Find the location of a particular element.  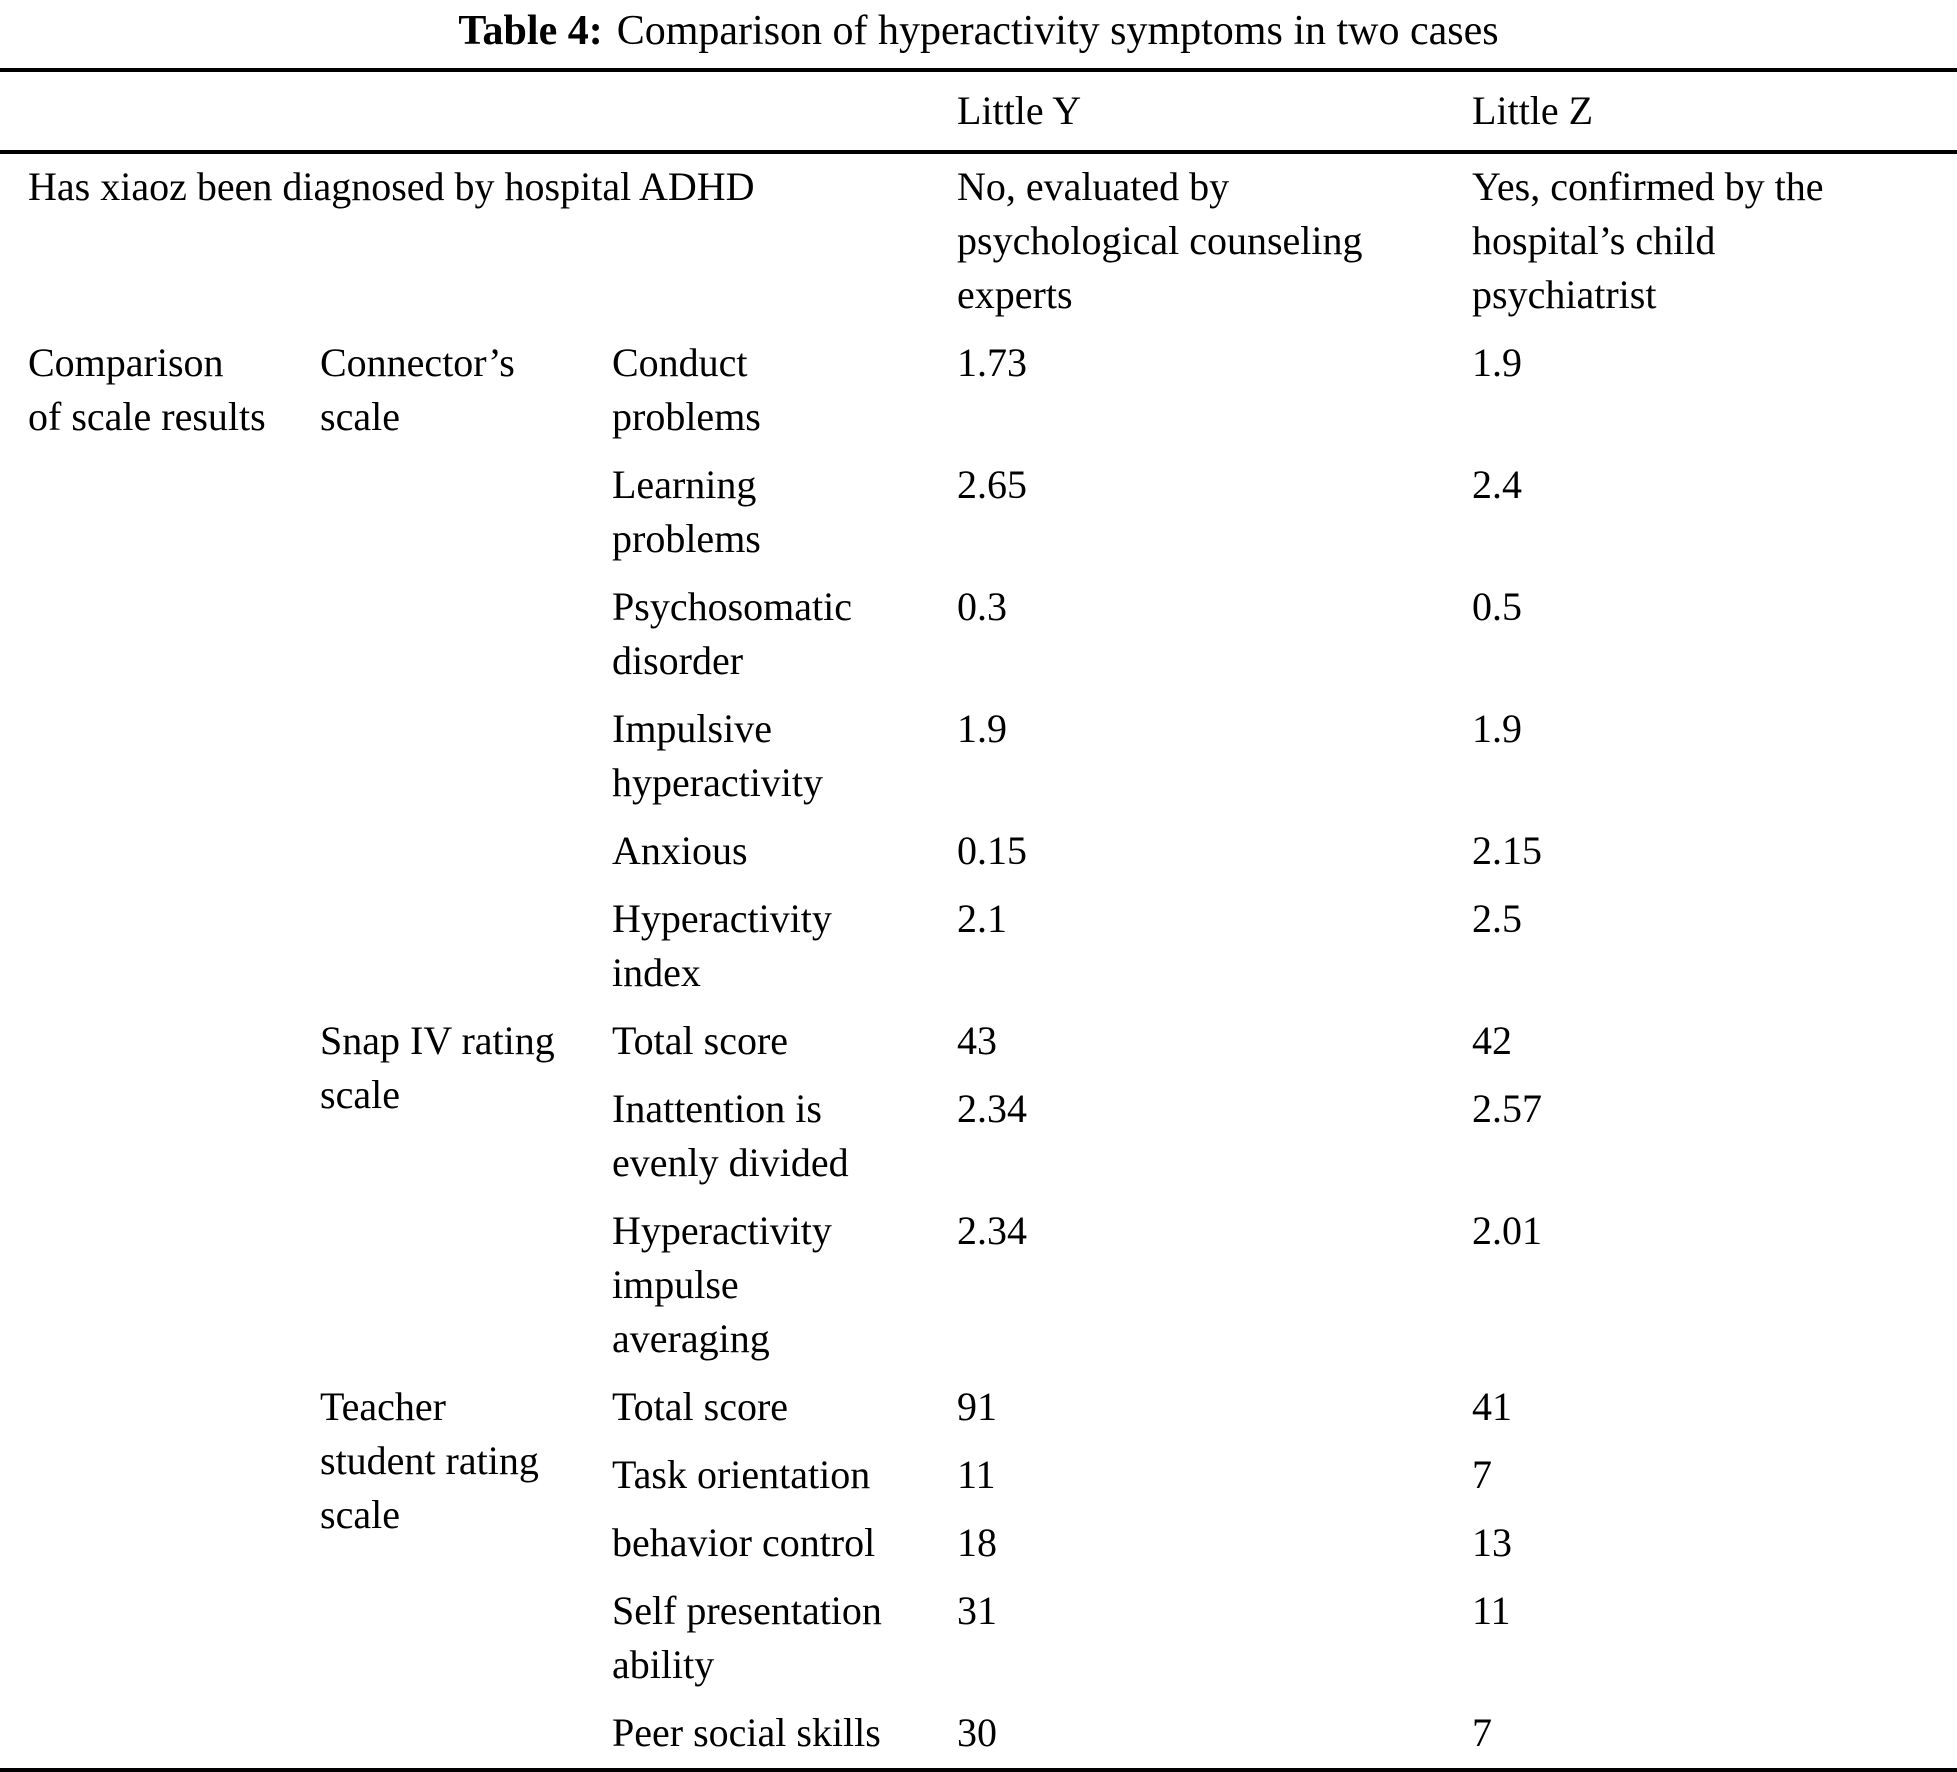

item-label-cell: Hyperactivity impulse averaging is located at coordinates (722, 1284).